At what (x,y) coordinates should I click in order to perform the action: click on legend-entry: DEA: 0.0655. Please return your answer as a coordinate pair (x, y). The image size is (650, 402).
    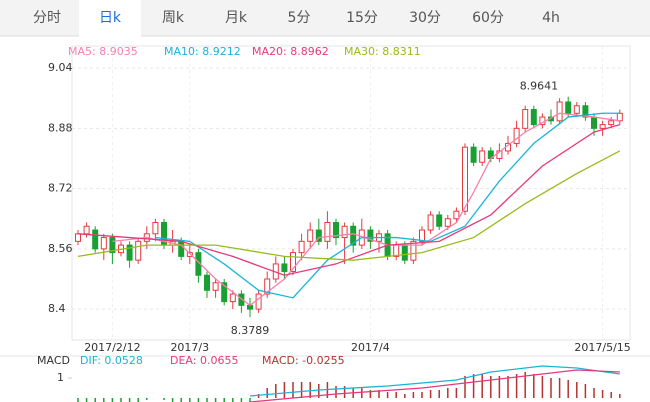
    Looking at the image, I should click on (204, 360).